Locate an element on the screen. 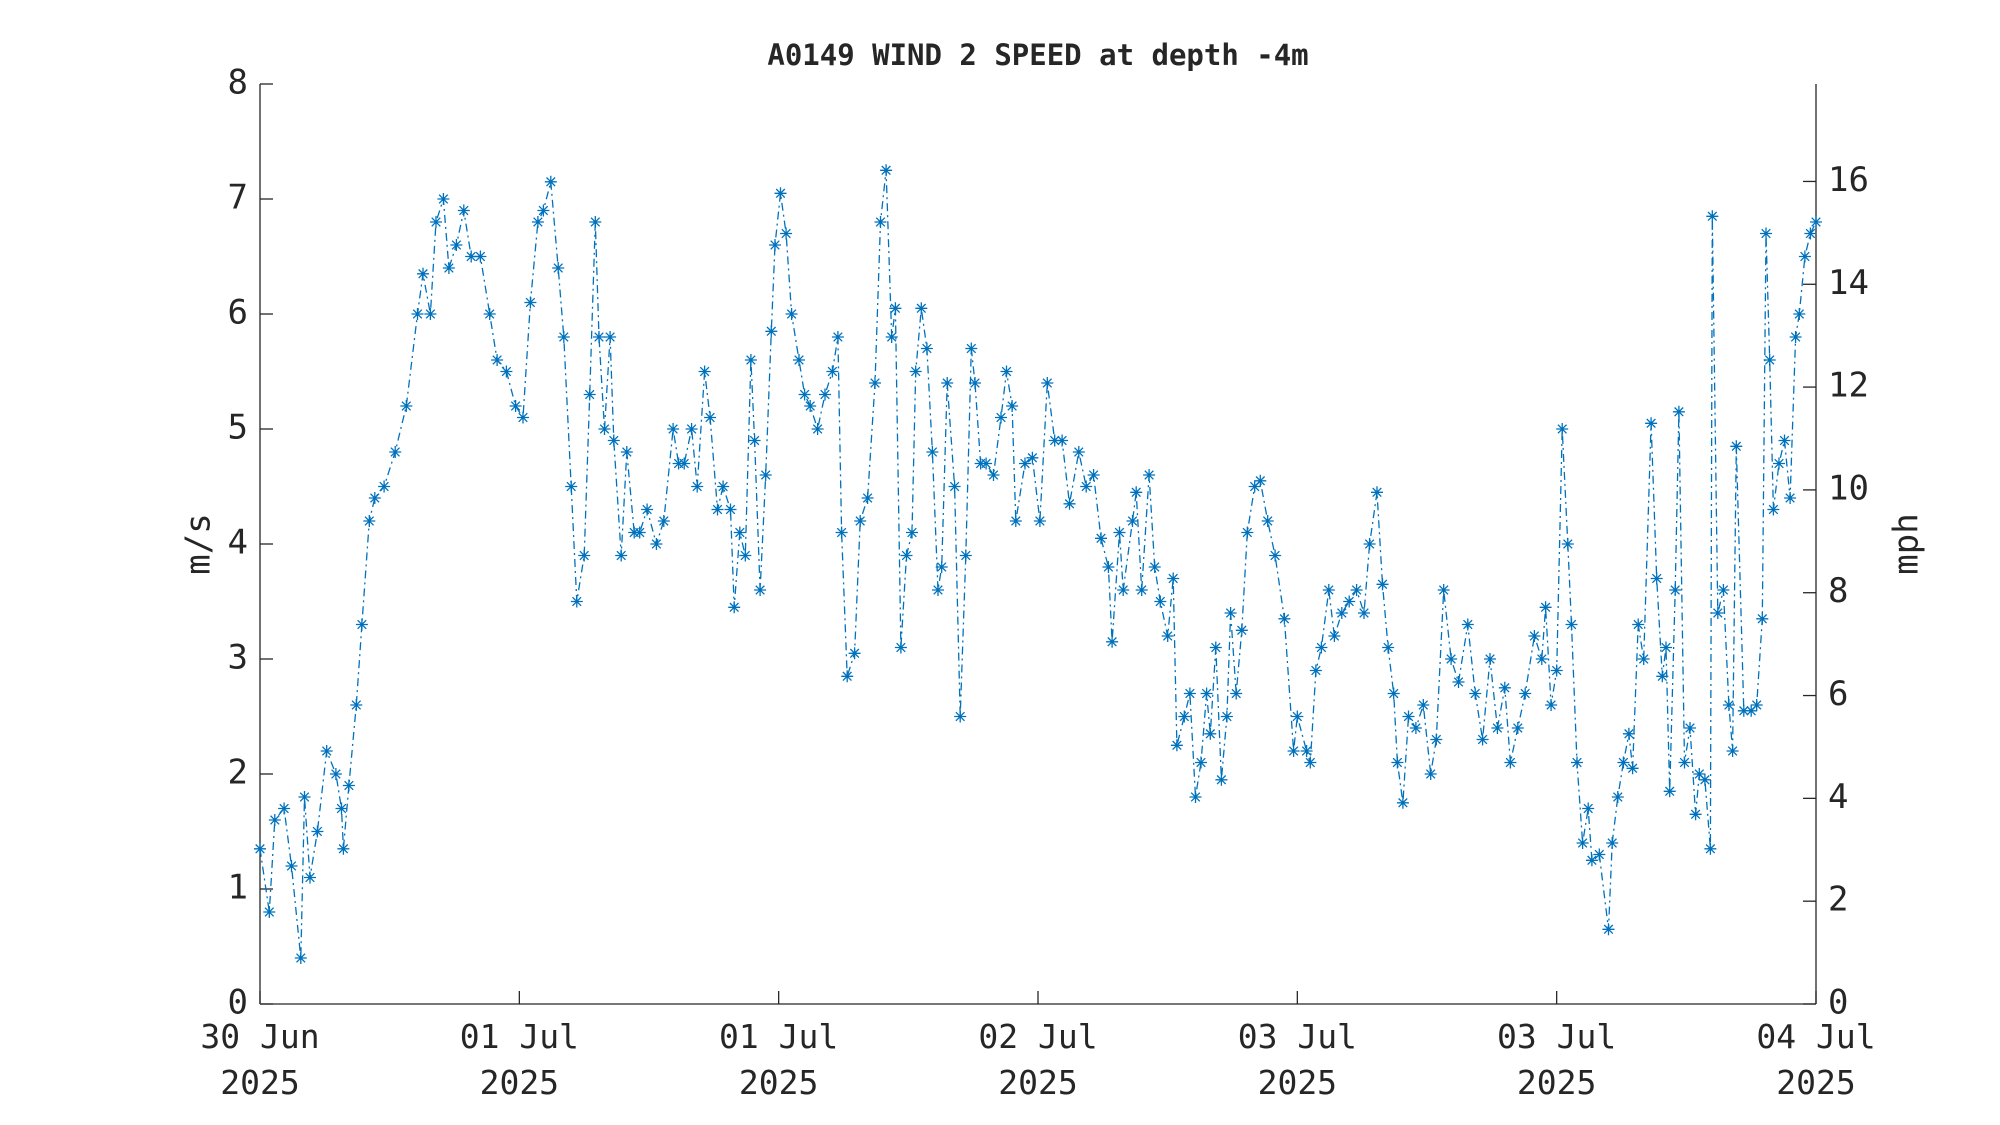 The image size is (2000, 1125). y-tick-label: 2 is located at coordinates (238, 773).